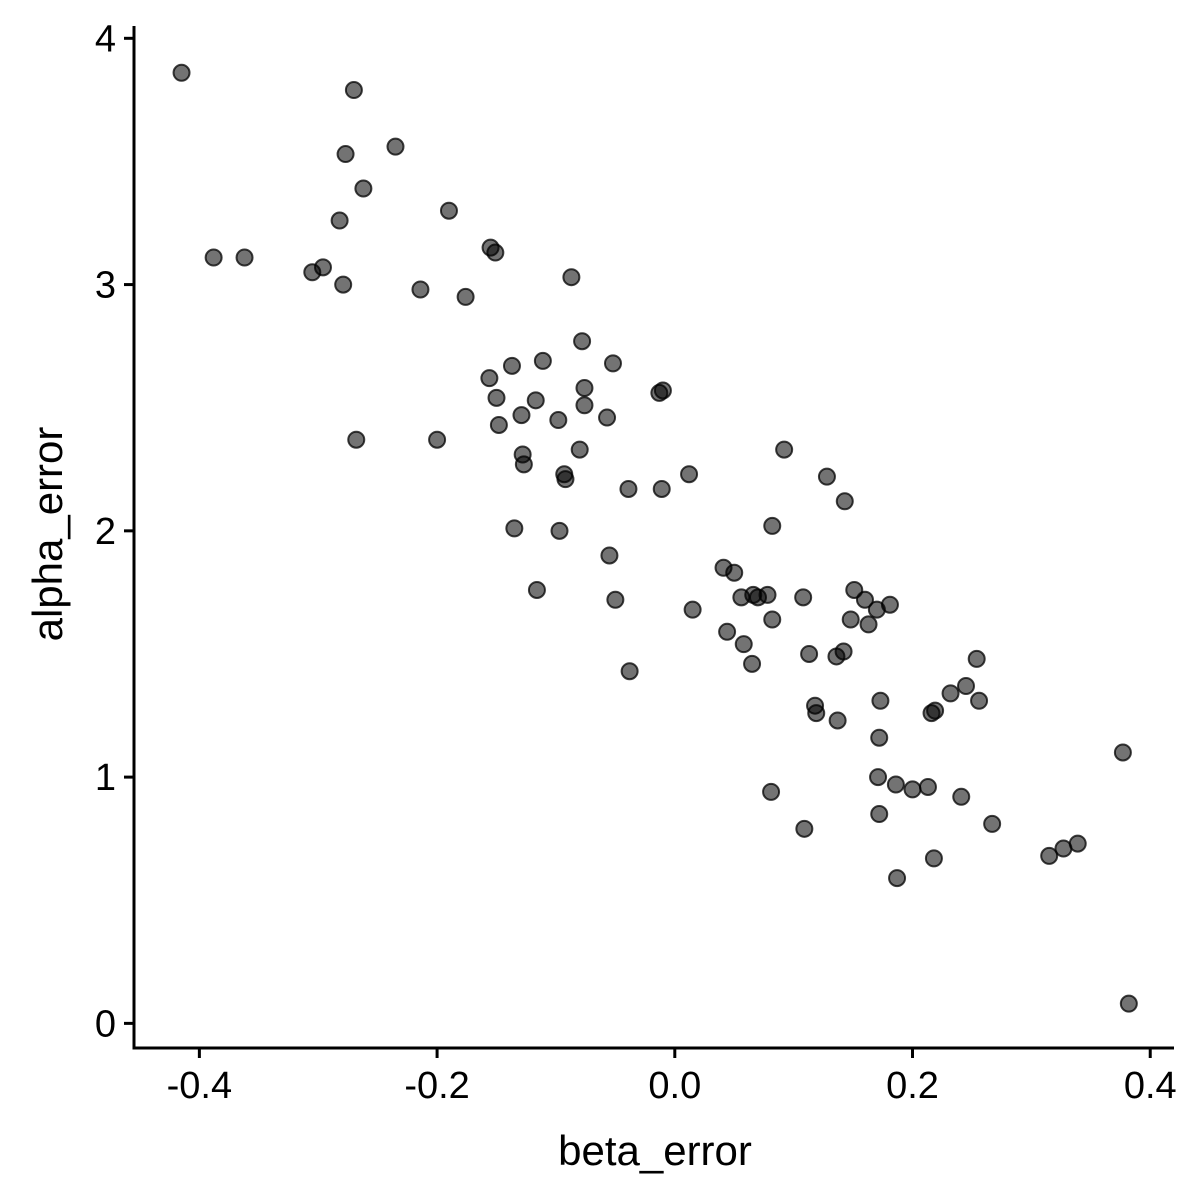  I want to click on y-tick-label: 1, so click(105, 778).